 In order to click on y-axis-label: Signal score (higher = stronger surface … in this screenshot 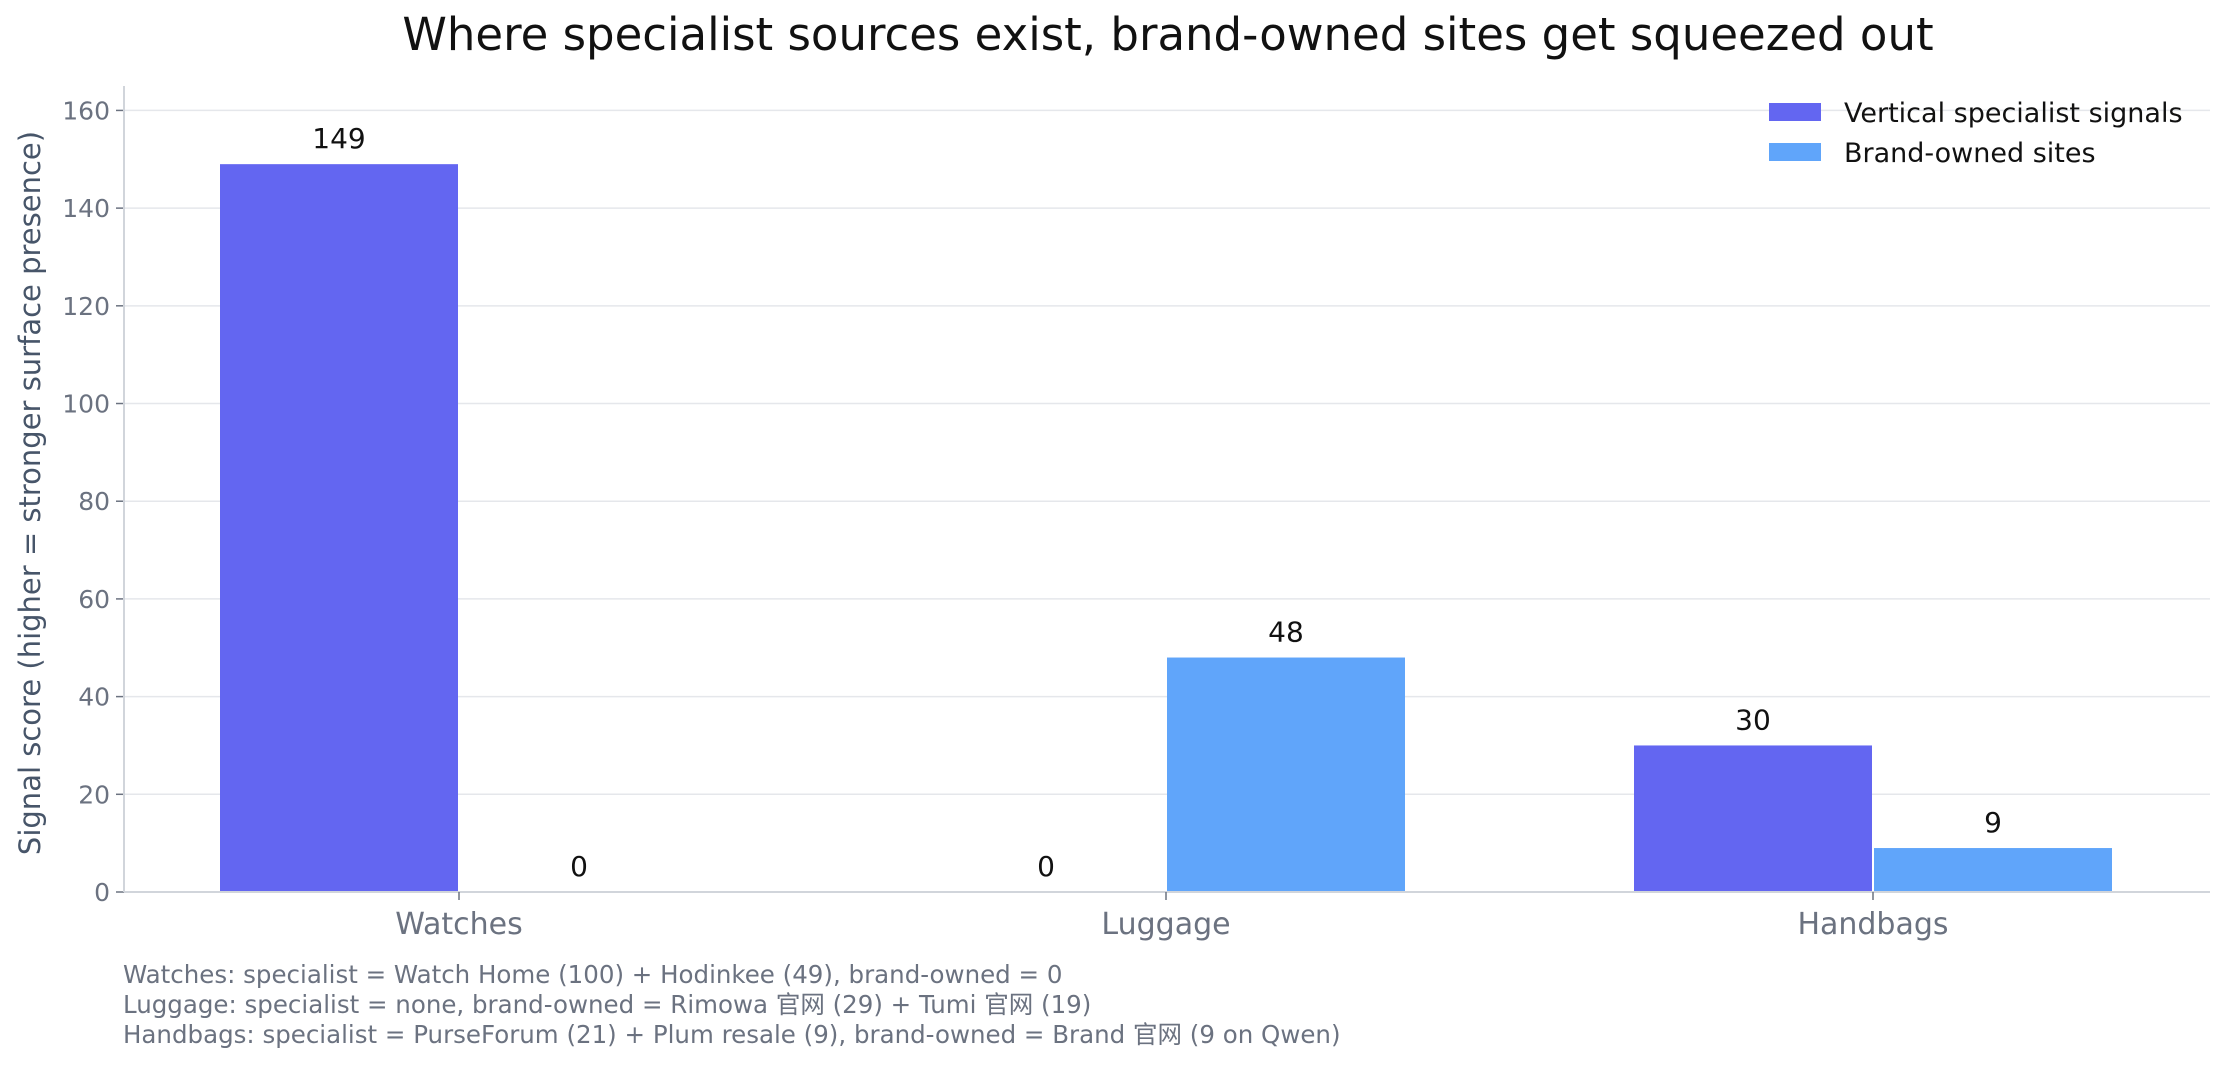, I will do `click(30, 493)`.